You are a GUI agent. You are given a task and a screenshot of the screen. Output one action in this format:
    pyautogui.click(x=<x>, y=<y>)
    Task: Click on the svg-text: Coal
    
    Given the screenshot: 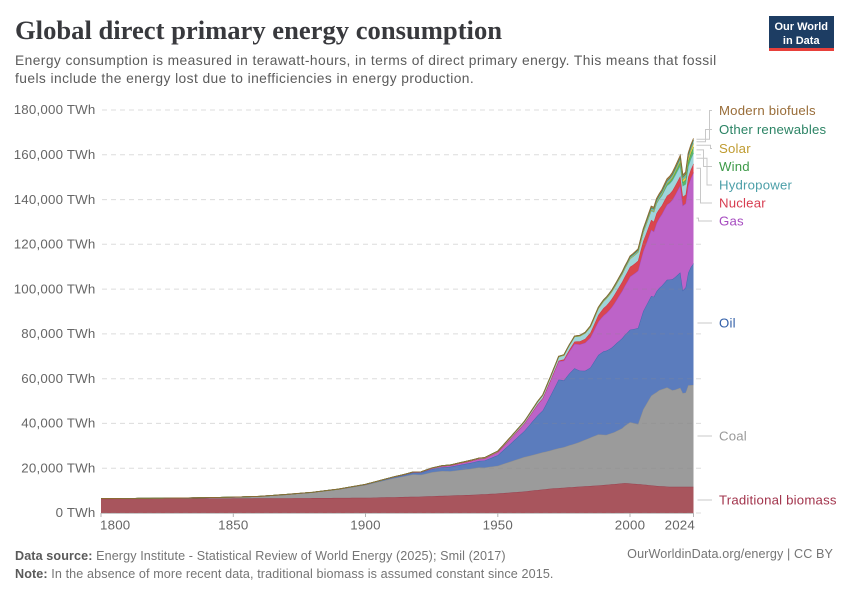 What is the action you would take?
    pyautogui.click(x=733, y=436)
    